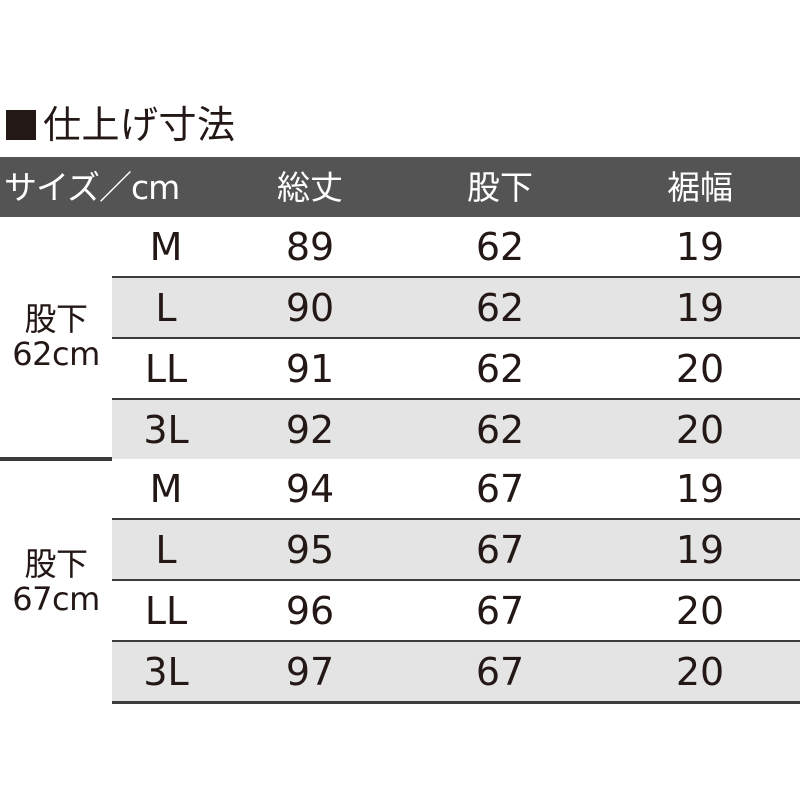 The width and height of the screenshot is (800, 800). I want to click on section-title-text: 仕上げ寸法, so click(139, 125).